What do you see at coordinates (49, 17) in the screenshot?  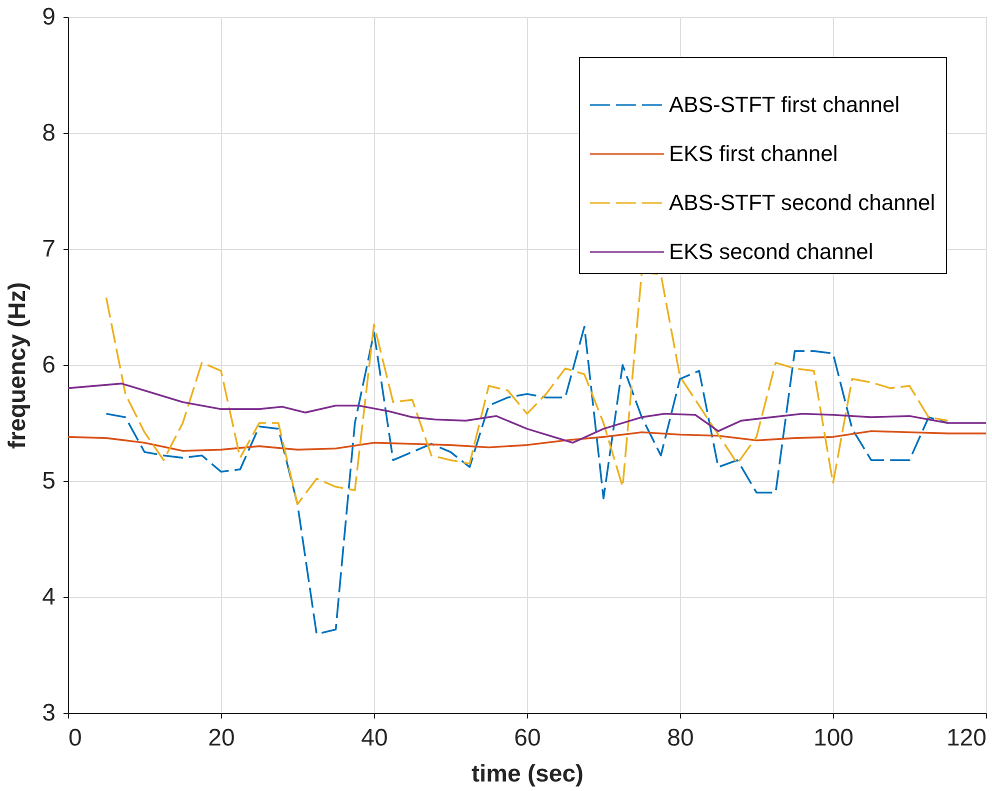 I see `y-tick-label: 9` at bounding box center [49, 17].